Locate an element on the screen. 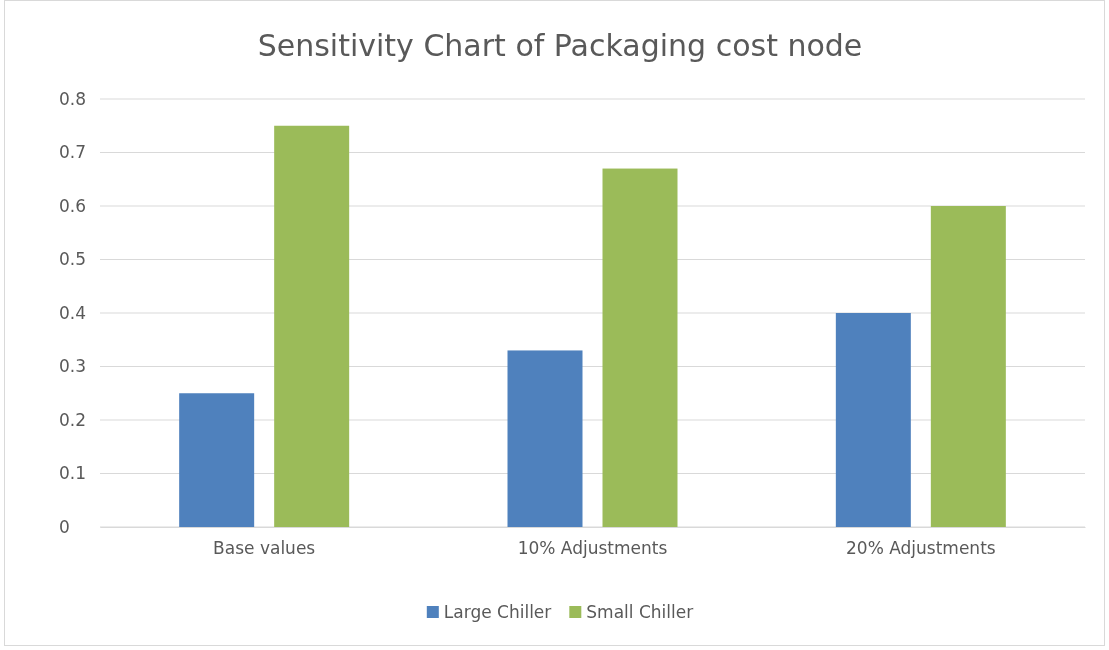 This screenshot has width=1109, height=650. y-tick-label: 0.3 is located at coordinates (73, 366).